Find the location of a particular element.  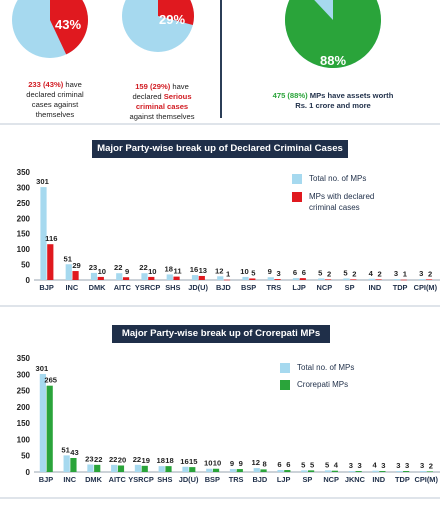

chart1-legend-swatch-total is located at coordinates (297, 179).